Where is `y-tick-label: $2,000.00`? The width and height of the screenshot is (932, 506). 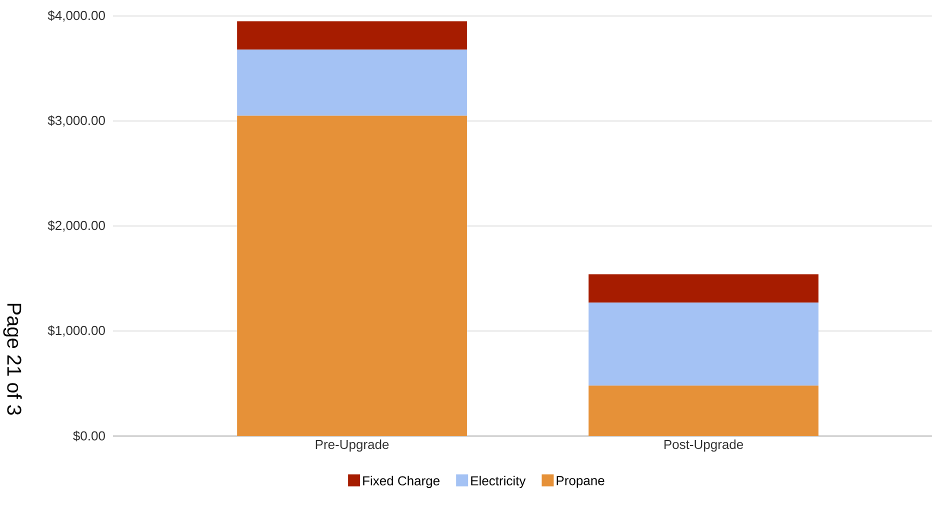 y-tick-label: $2,000.00 is located at coordinates (76, 226).